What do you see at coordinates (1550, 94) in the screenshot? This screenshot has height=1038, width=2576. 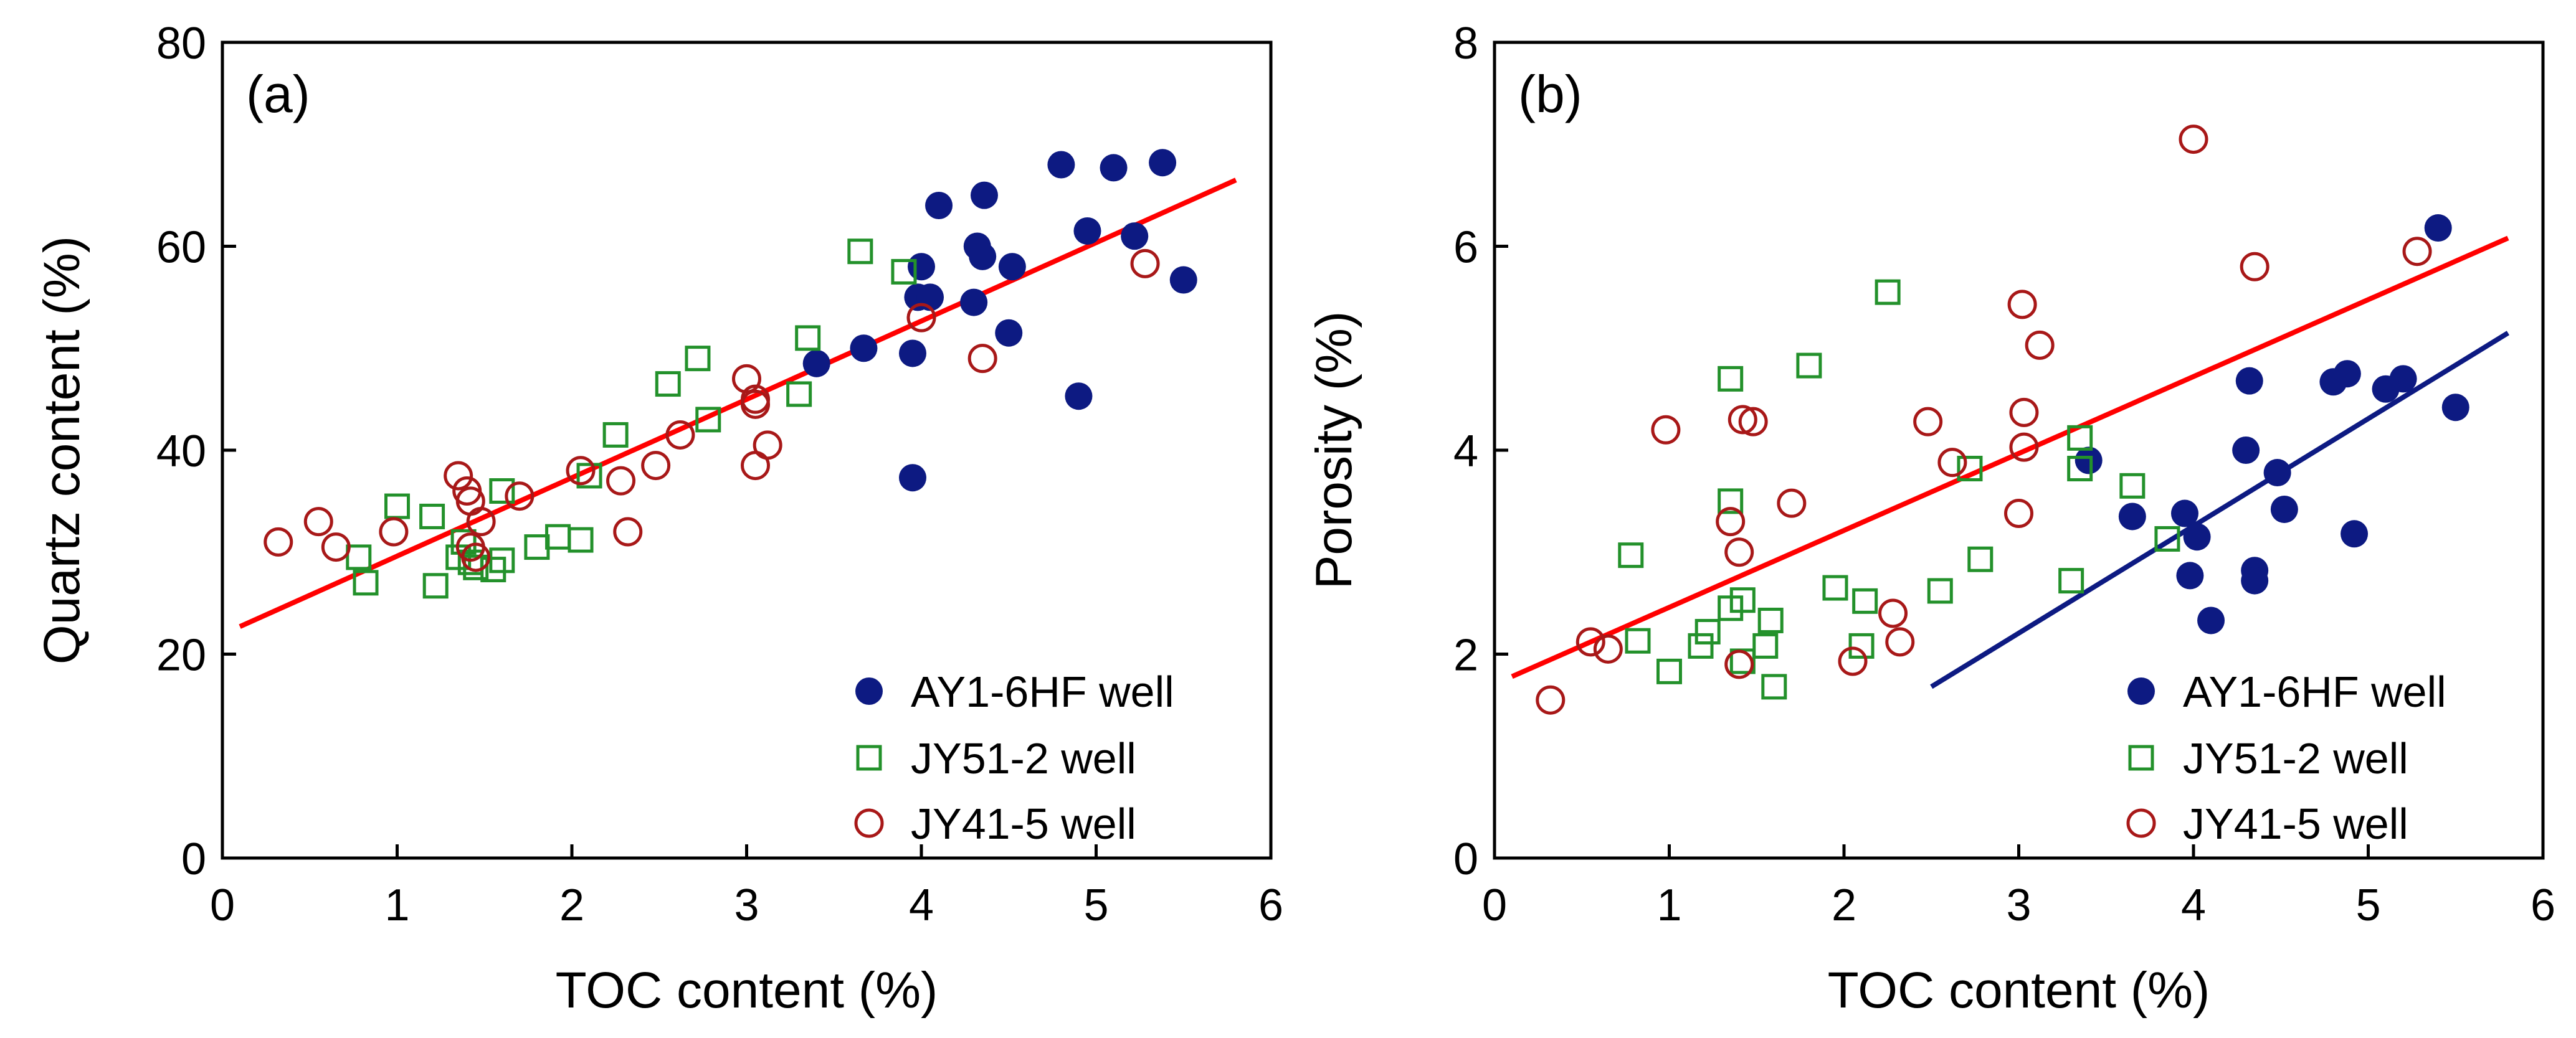 I see `panel-label: (b)` at bounding box center [1550, 94].